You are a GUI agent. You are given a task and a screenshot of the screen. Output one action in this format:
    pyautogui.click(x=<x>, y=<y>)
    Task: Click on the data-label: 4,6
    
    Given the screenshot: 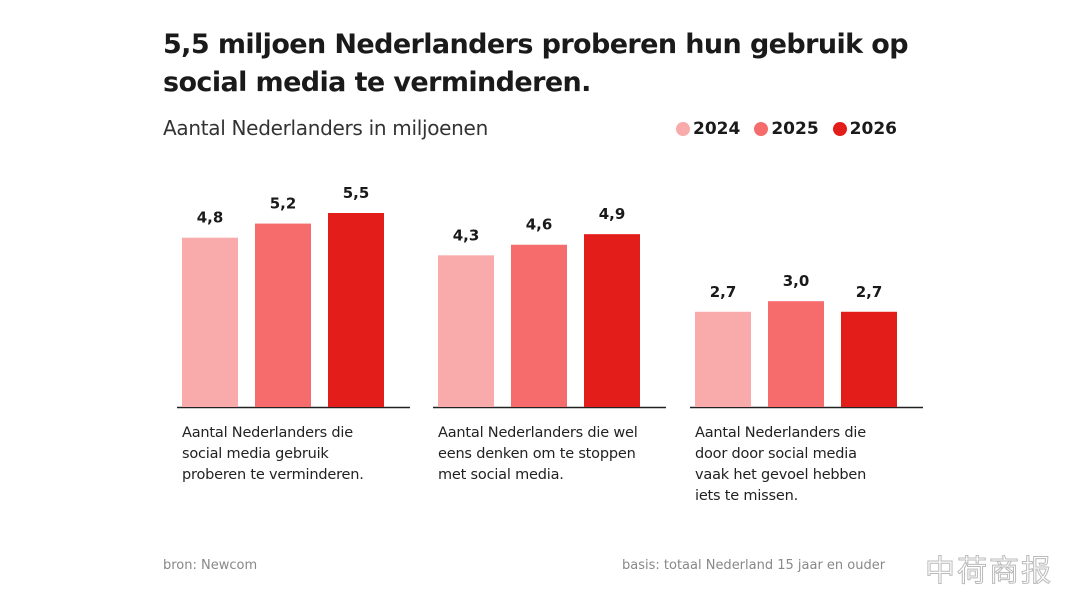 What is the action you would take?
    pyautogui.click(x=539, y=225)
    